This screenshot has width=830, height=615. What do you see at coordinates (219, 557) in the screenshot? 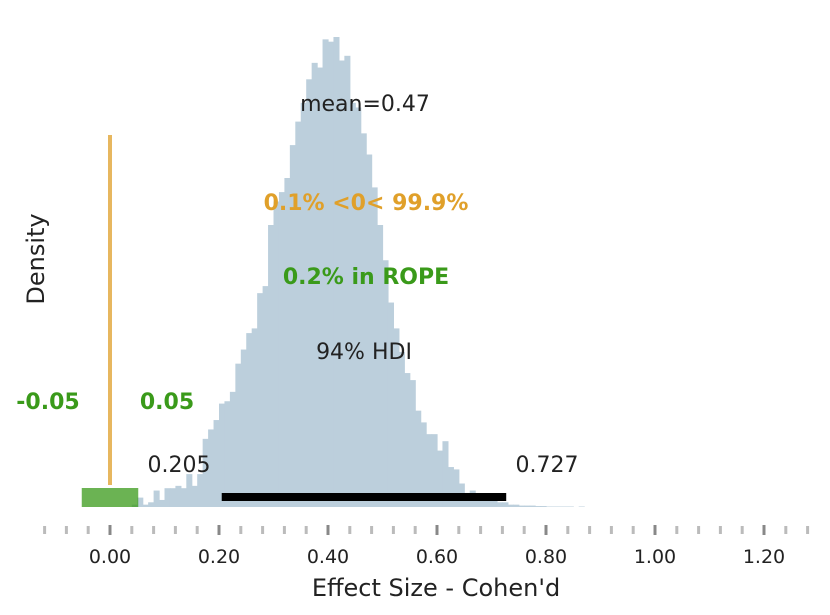
I see `x-tick-label: 0.20` at bounding box center [219, 557].